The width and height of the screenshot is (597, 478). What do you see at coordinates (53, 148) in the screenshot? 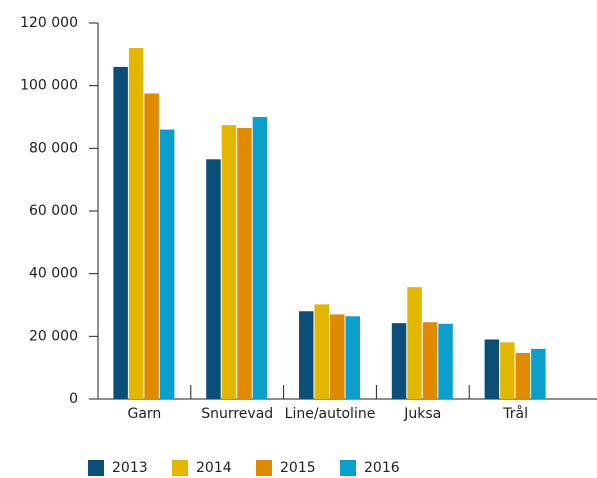
I see `y-tick-label: 80 000` at bounding box center [53, 148].